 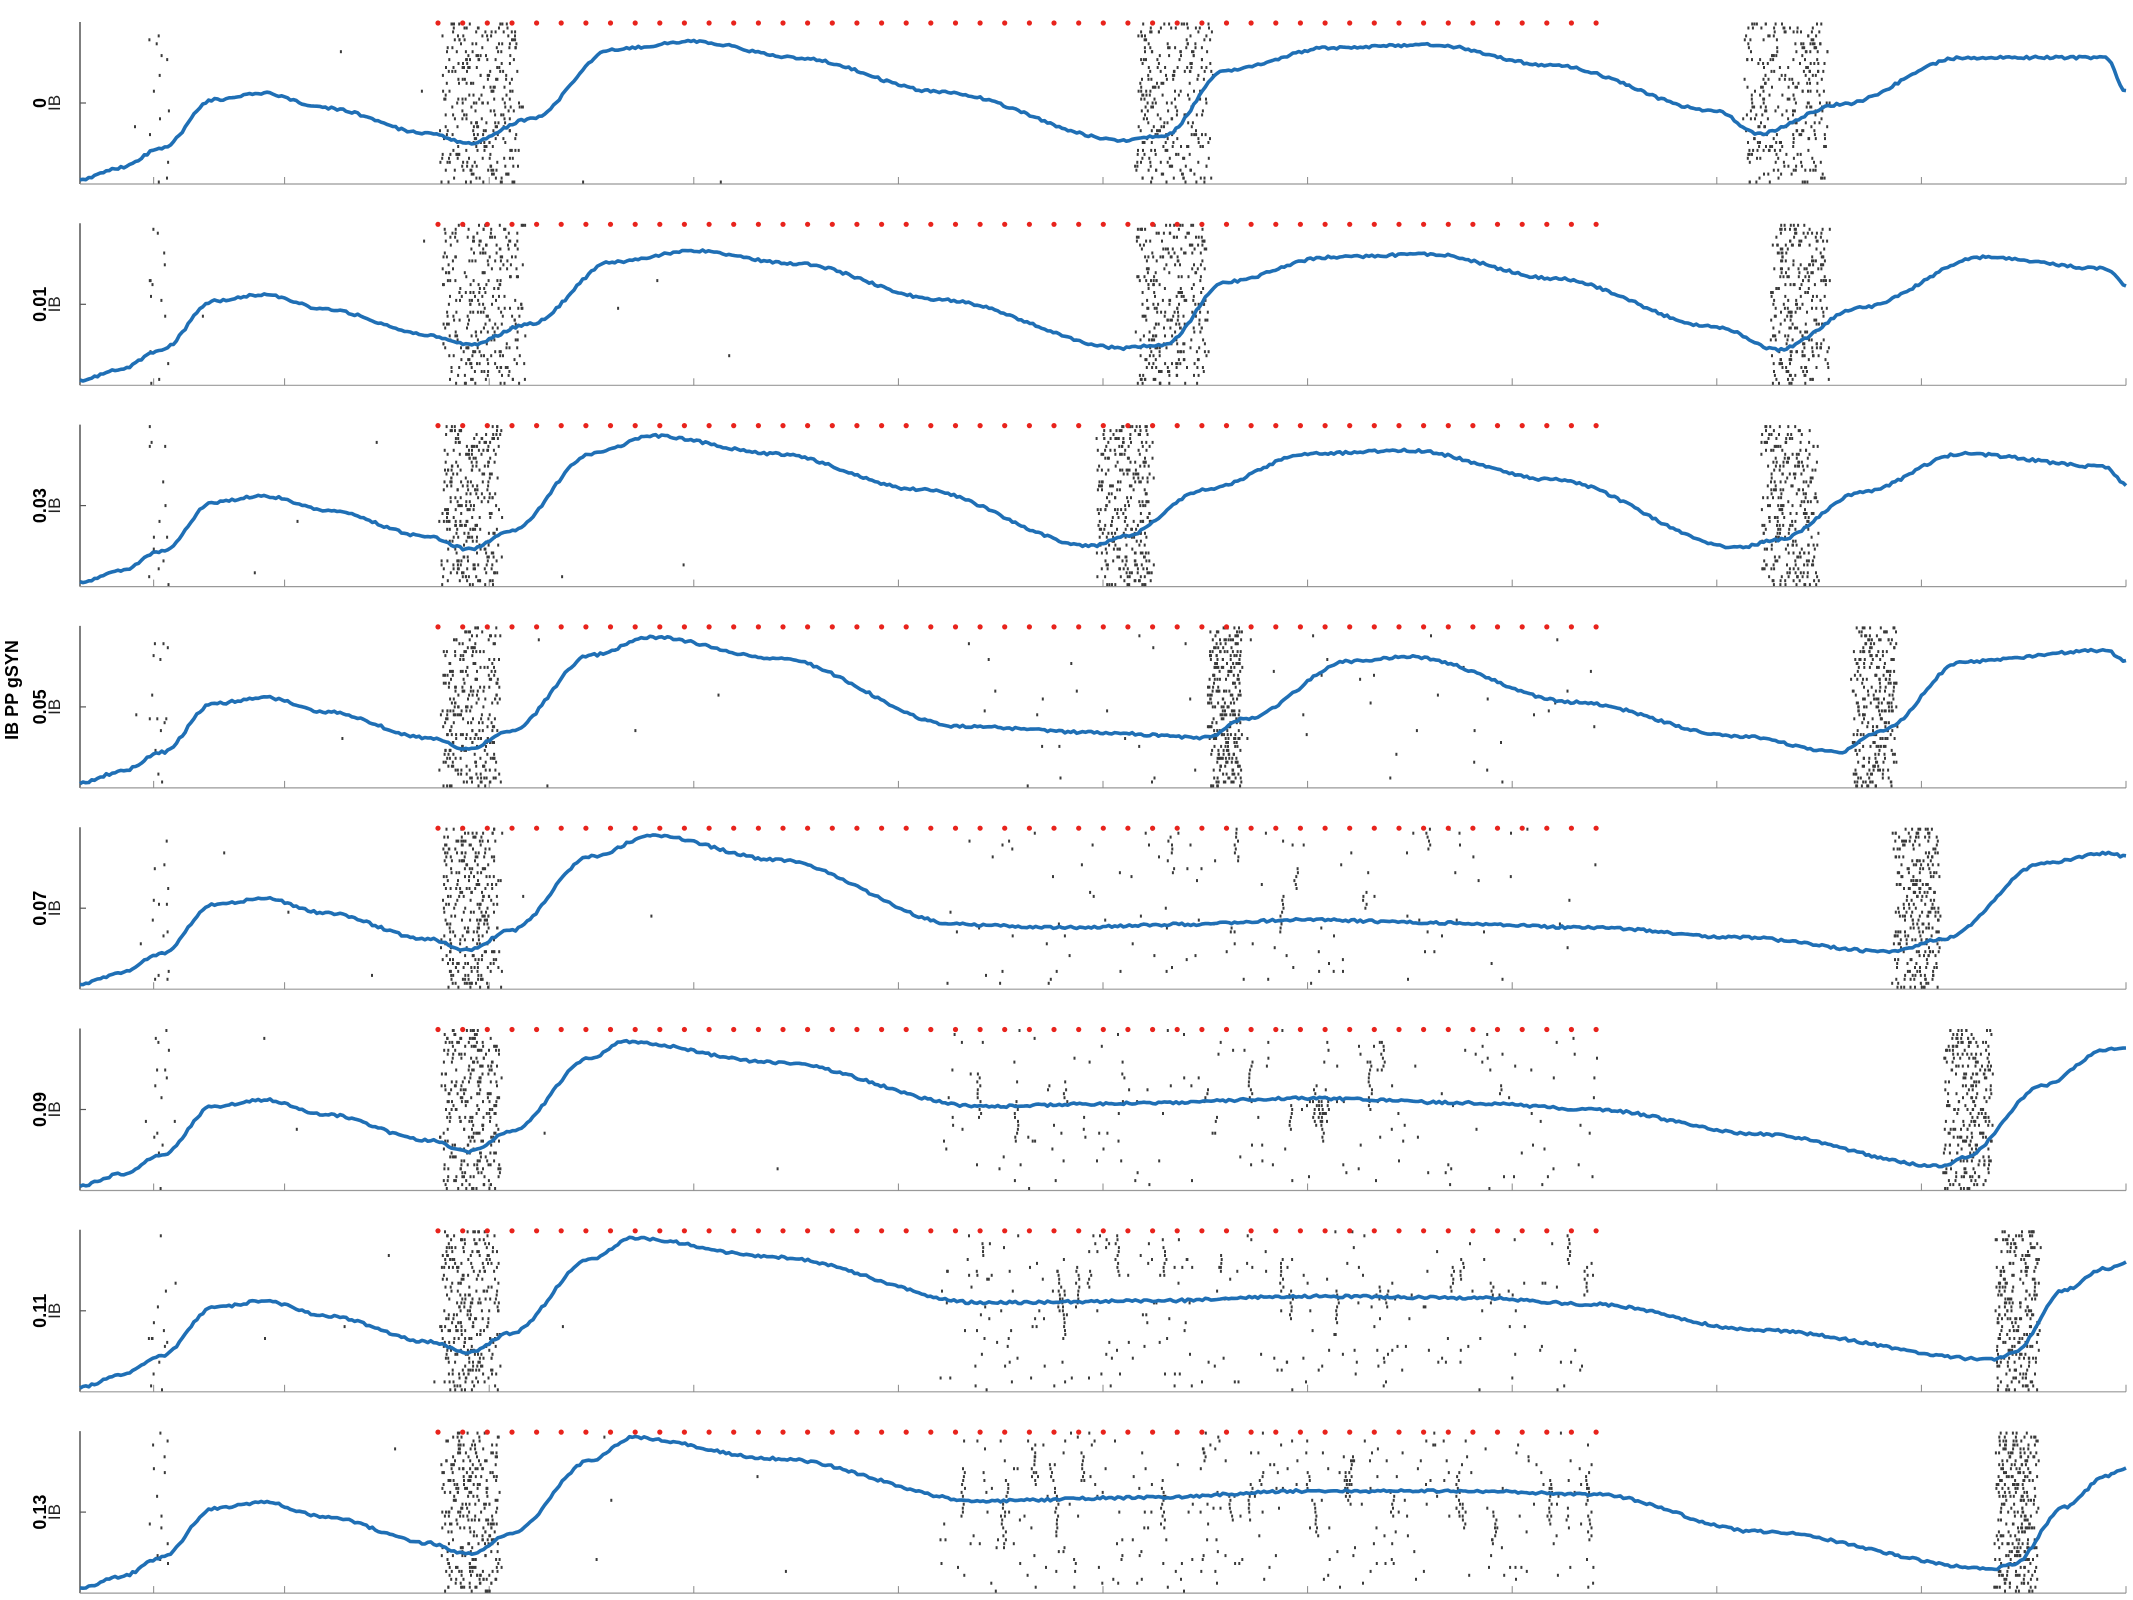 What do you see at coordinates (1078, 102) in the screenshot?
I see `panel-0: 0IB` at bounding box center [1078, 102].